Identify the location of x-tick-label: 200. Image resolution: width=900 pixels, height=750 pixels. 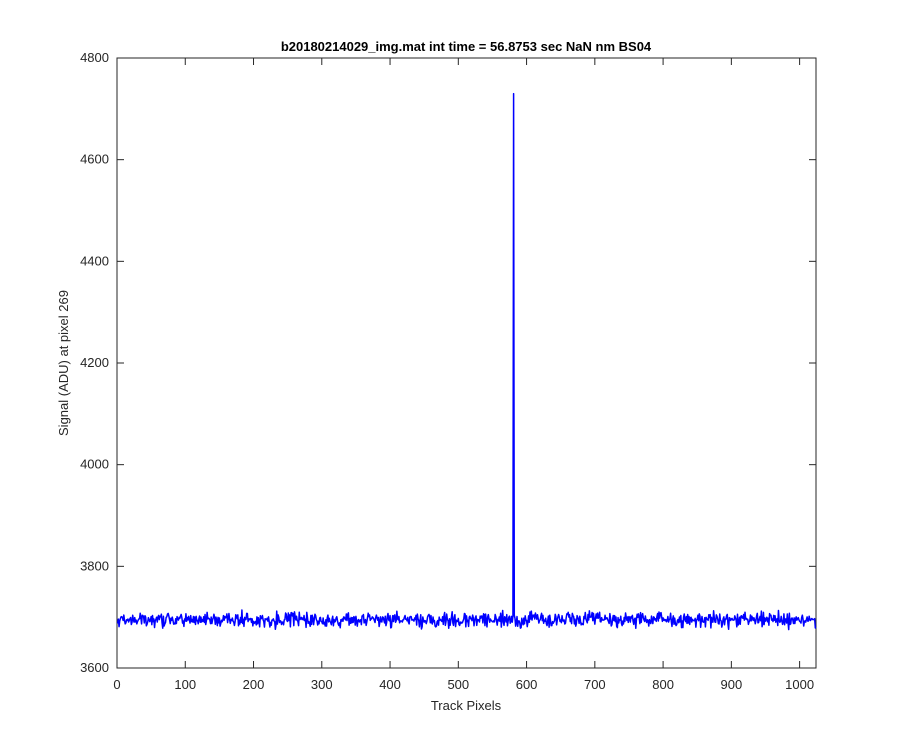
(254, 684).